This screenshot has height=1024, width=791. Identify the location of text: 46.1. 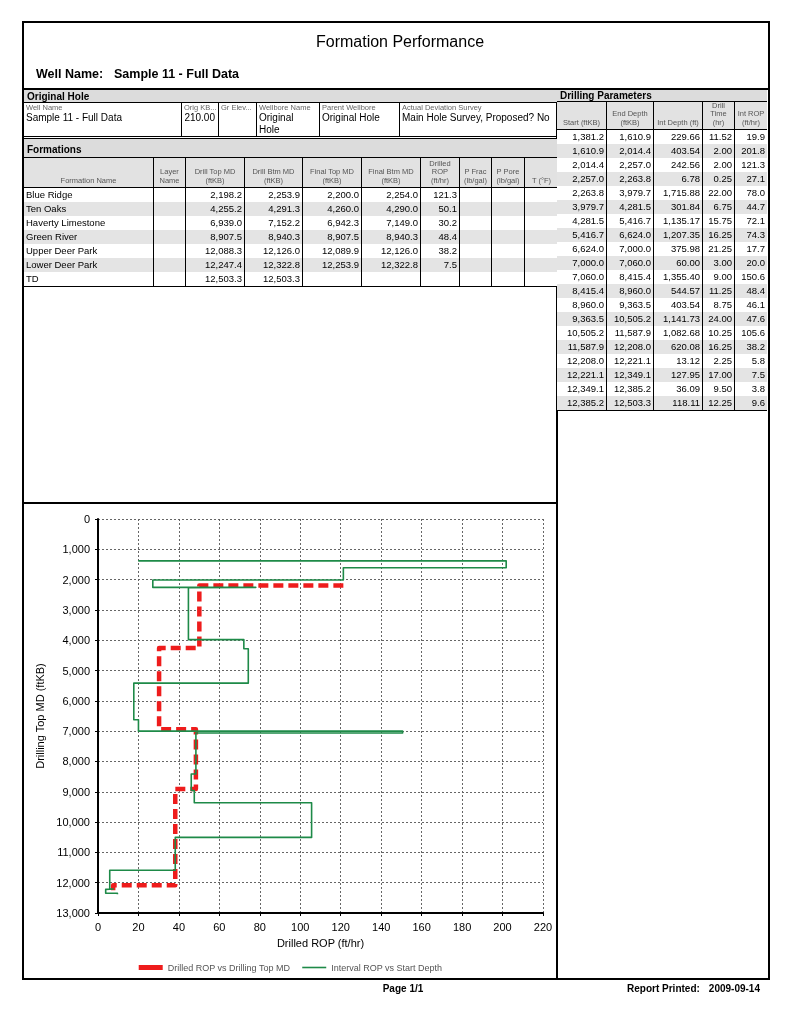
(755, 304).